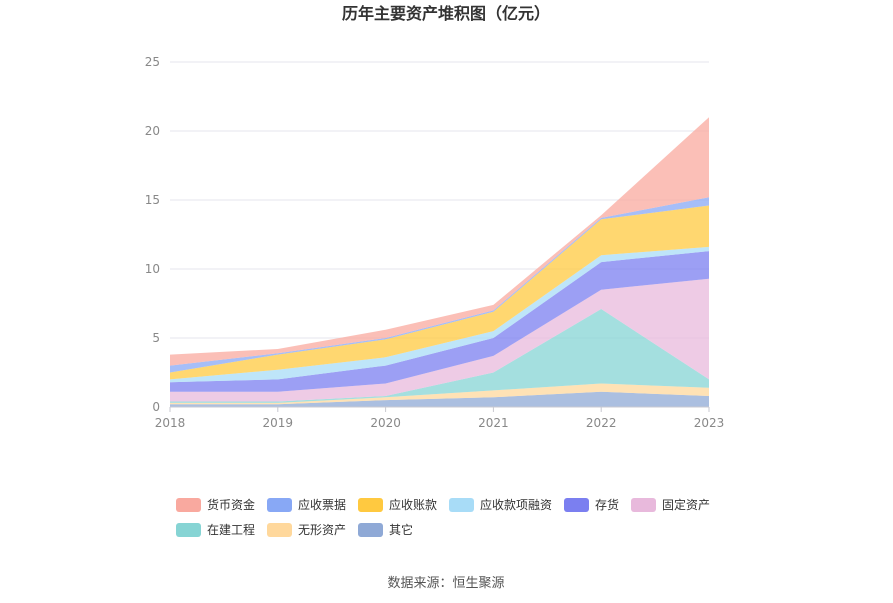  What do you see at coordinates (231, 504) in the screenshot?
I see `legend-label: 货币资金` at bounding box center [231, 504].